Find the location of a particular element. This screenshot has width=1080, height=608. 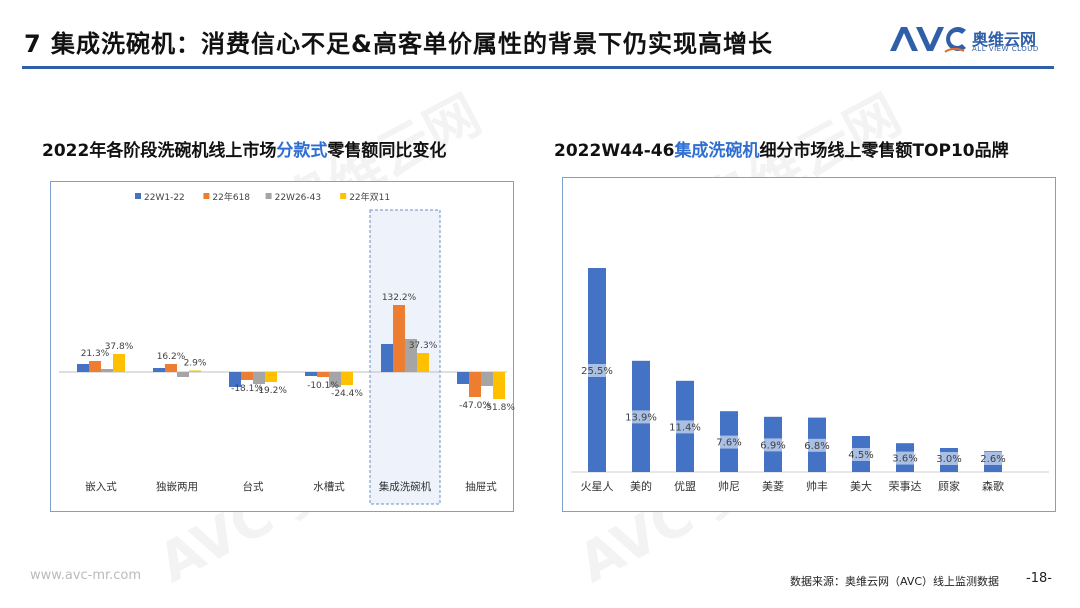

data-label: 11.4% is located at coordinates (685, 427).